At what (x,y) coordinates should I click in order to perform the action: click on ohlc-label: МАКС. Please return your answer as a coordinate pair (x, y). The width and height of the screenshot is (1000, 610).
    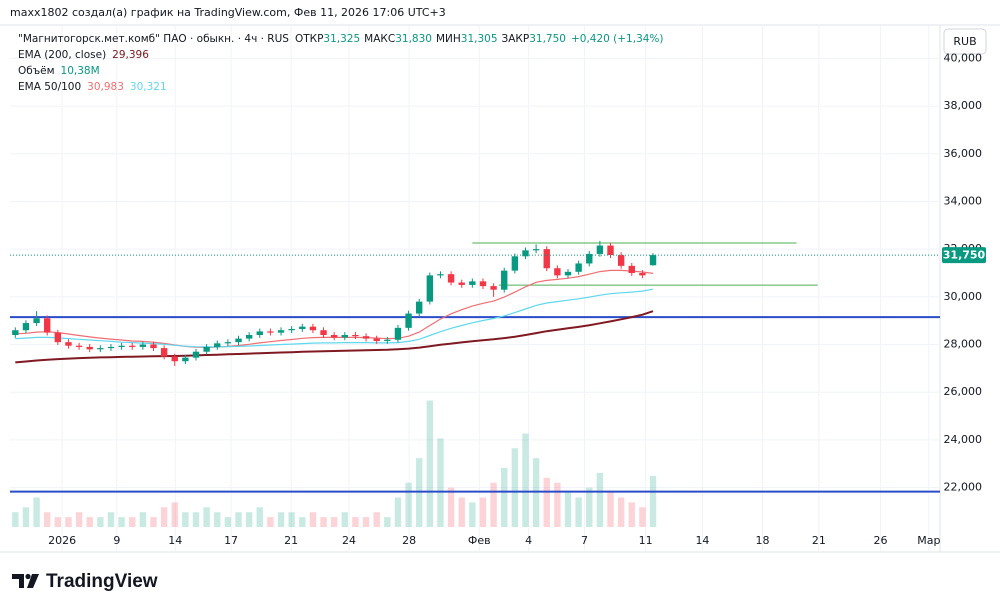
    Looking at the image, I should click on (379, 39).